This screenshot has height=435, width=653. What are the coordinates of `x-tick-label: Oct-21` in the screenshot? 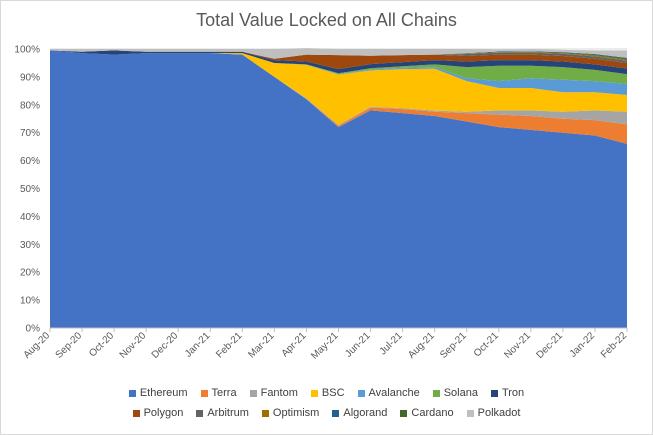 It's located at (486, 344).